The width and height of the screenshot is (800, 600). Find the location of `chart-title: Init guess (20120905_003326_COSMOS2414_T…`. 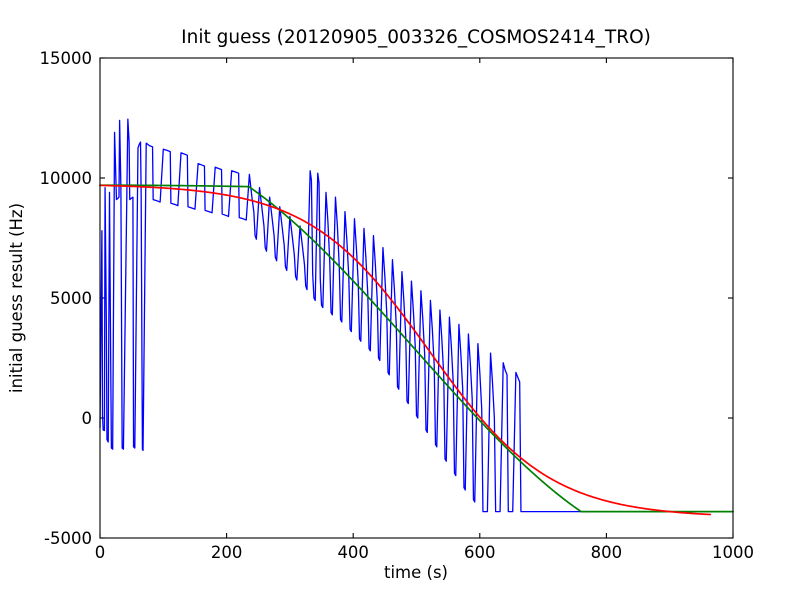

chart-title: Init guess (20120905_003326_COSMOS2414_T… is located at coordinates (416, 37).